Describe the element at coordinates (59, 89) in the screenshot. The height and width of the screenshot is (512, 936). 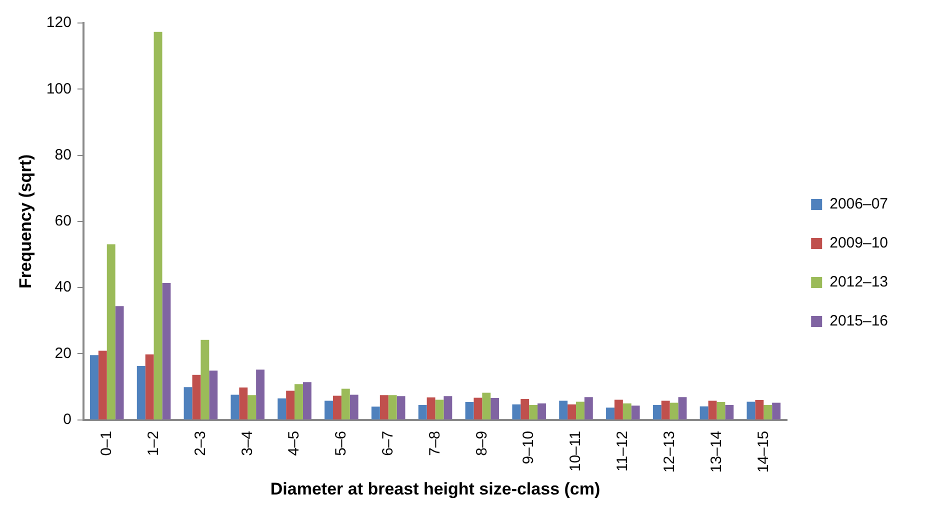
I see `y-tick-label: 100` at that location.